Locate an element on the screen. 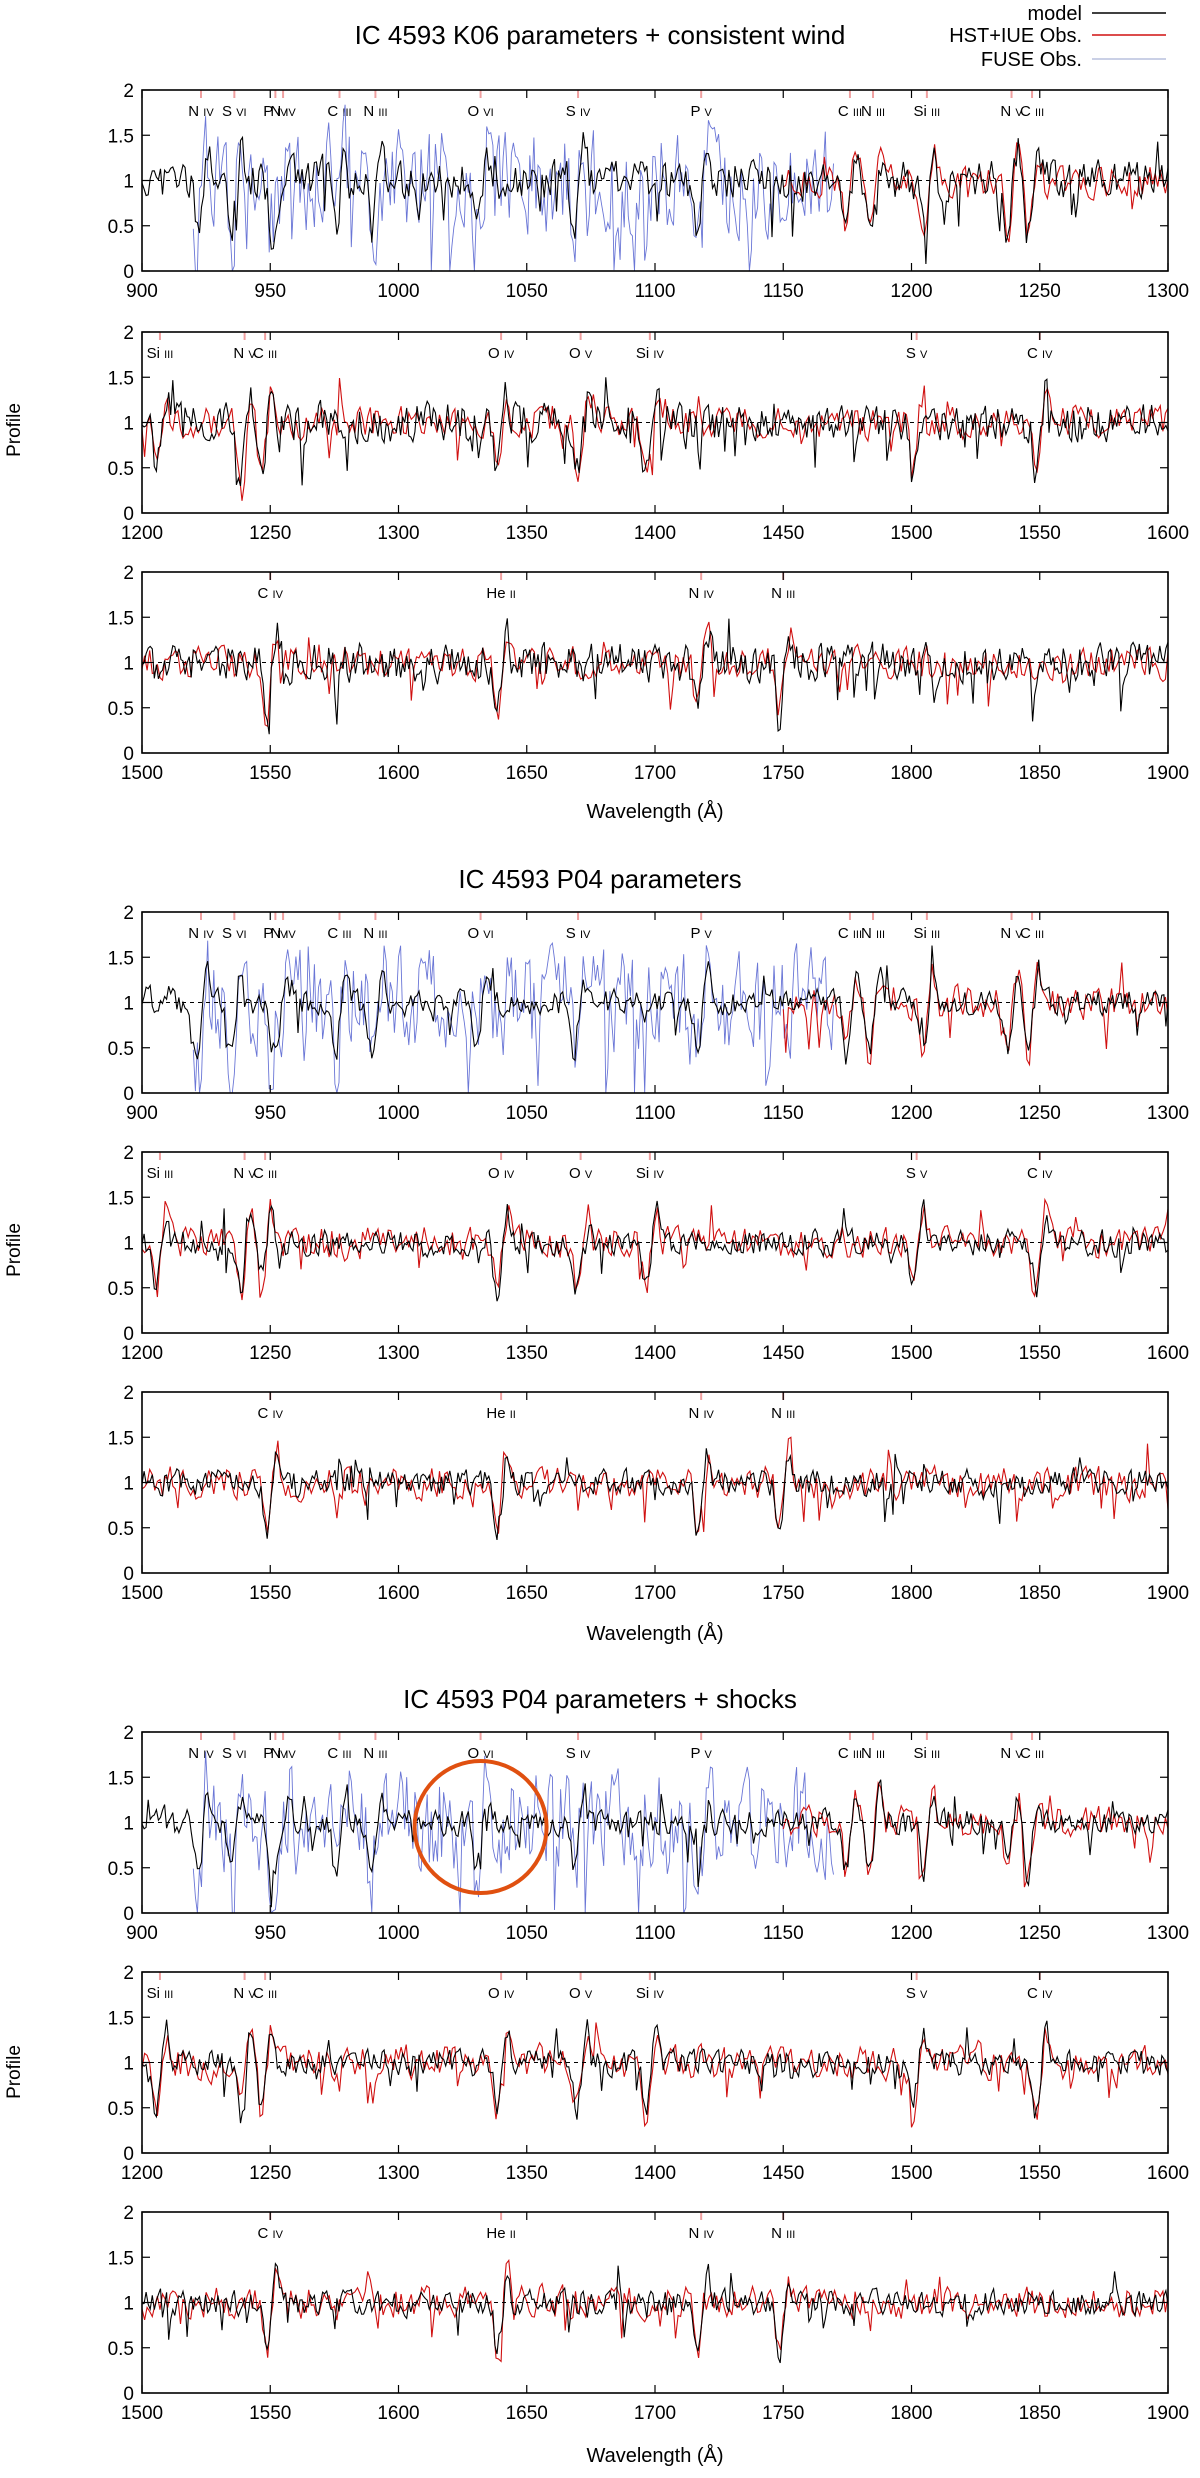  ion-label: N V is located at coordinates (1011, 933).